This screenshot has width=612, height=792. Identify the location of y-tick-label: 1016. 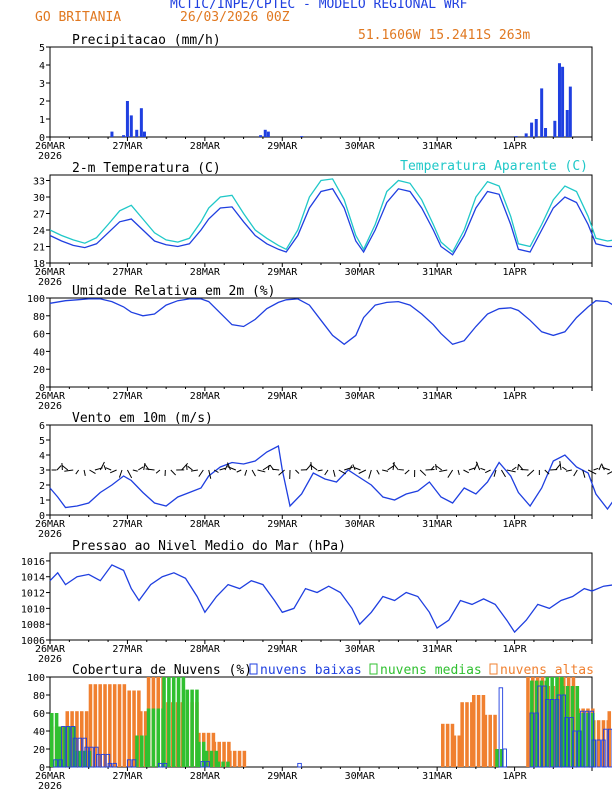
(33, 562).